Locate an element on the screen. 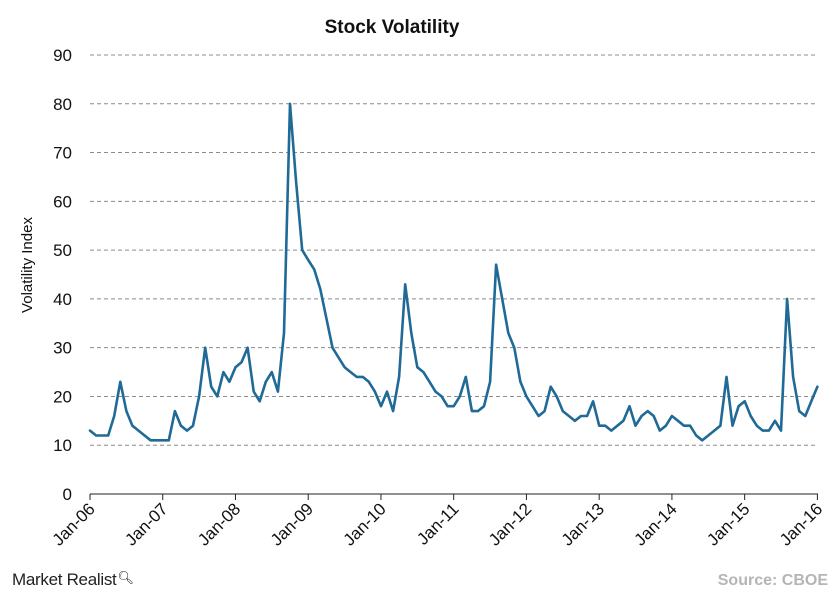 This screenshot has width=840, height=600. x-tick-label: Jan-12 is located at coordinates (510, 524).